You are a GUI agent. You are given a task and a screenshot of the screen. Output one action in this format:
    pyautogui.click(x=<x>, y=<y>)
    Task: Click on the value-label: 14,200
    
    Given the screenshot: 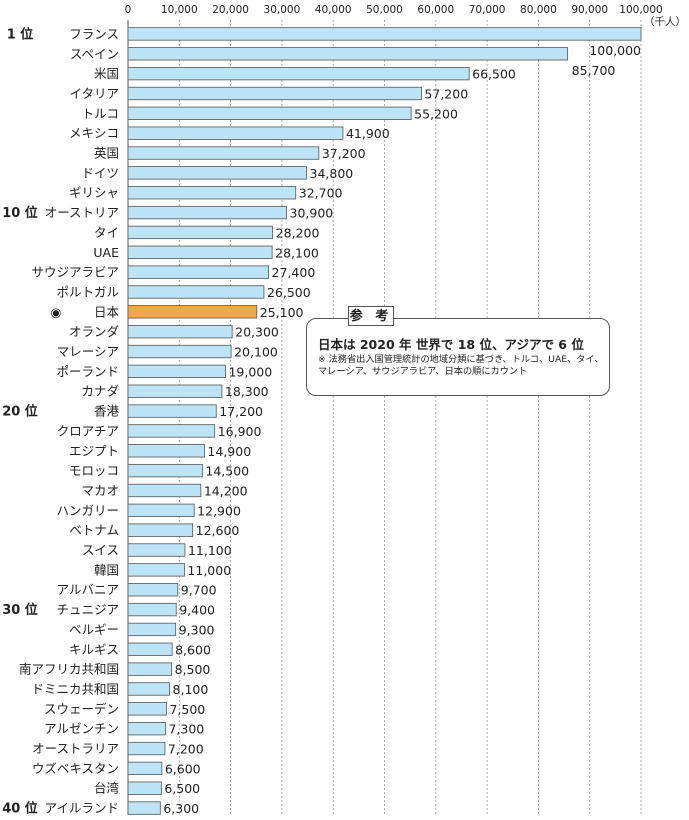 What is the action you would take?
    pyautogui.click(x=226, y=490)
    